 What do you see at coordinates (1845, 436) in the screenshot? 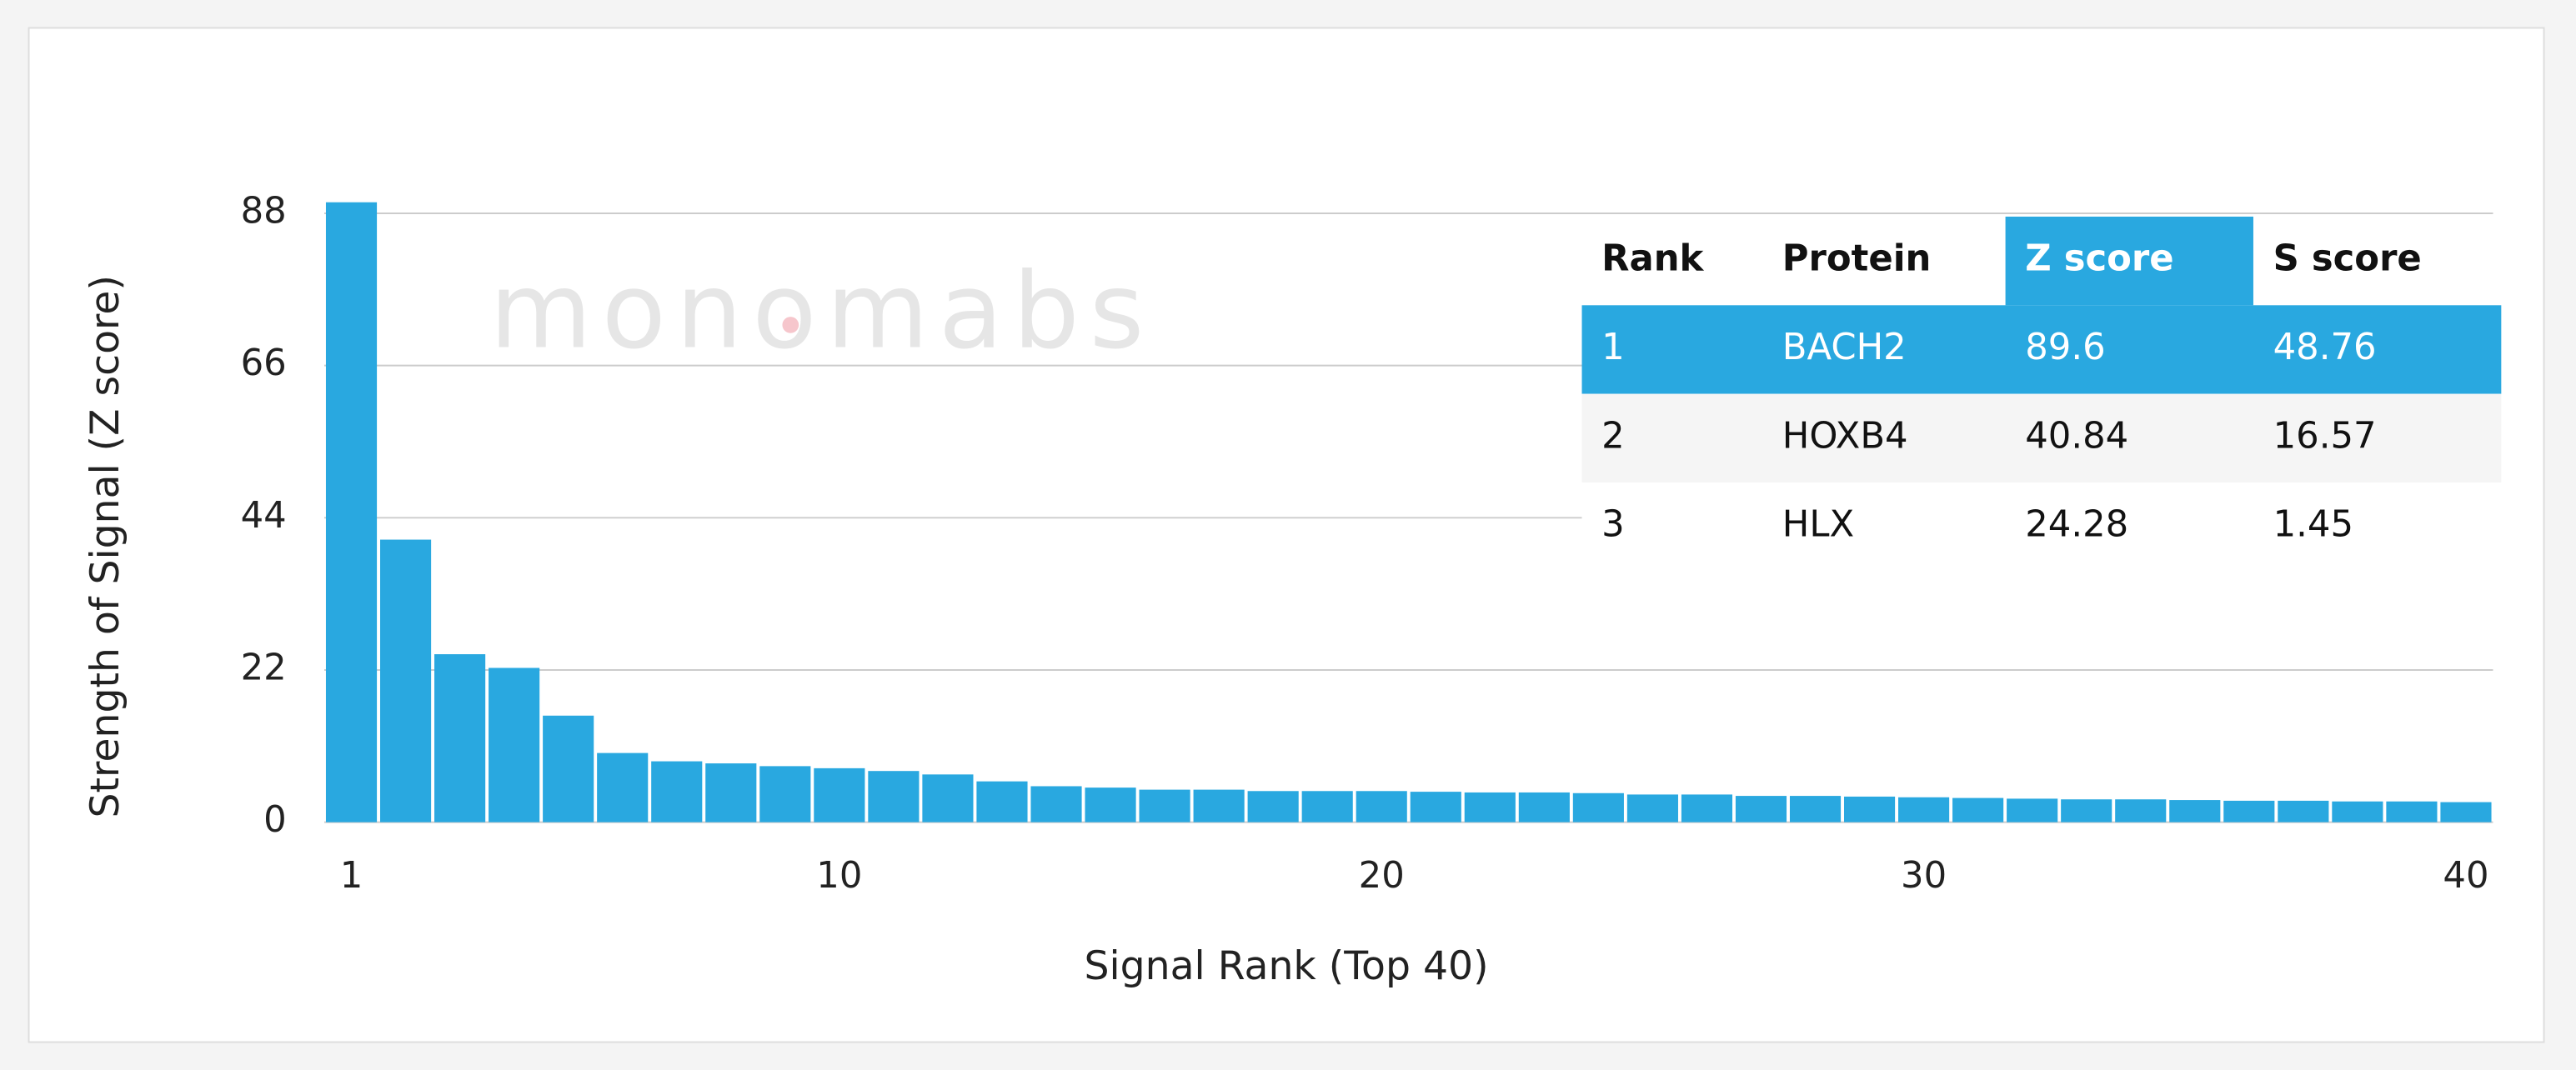
I see `table-cell: HOXB4` at bounding box center [1845, 436].